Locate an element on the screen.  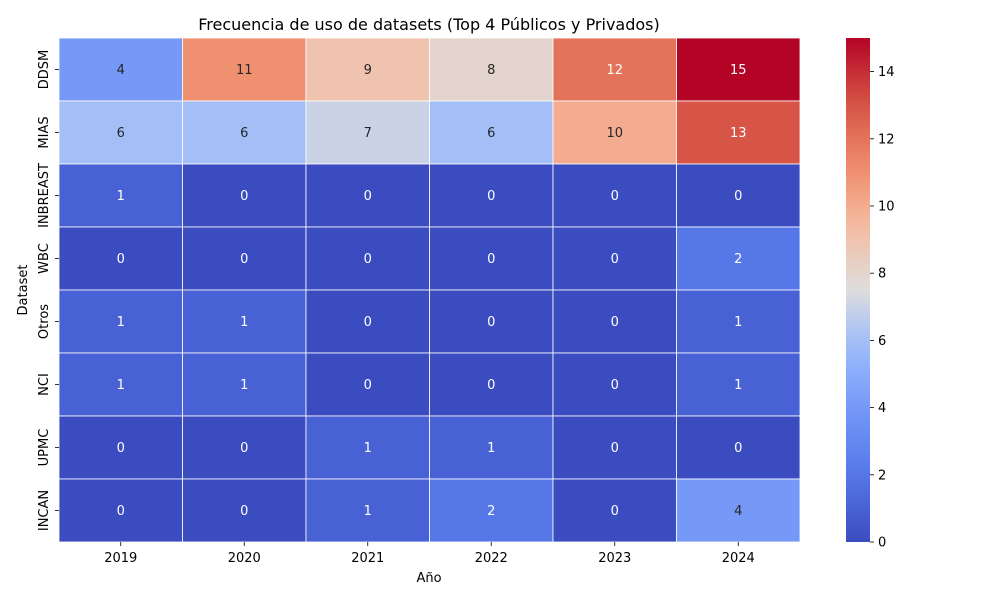
y-tick-label: UPMC is located at coordinates (44, 448).